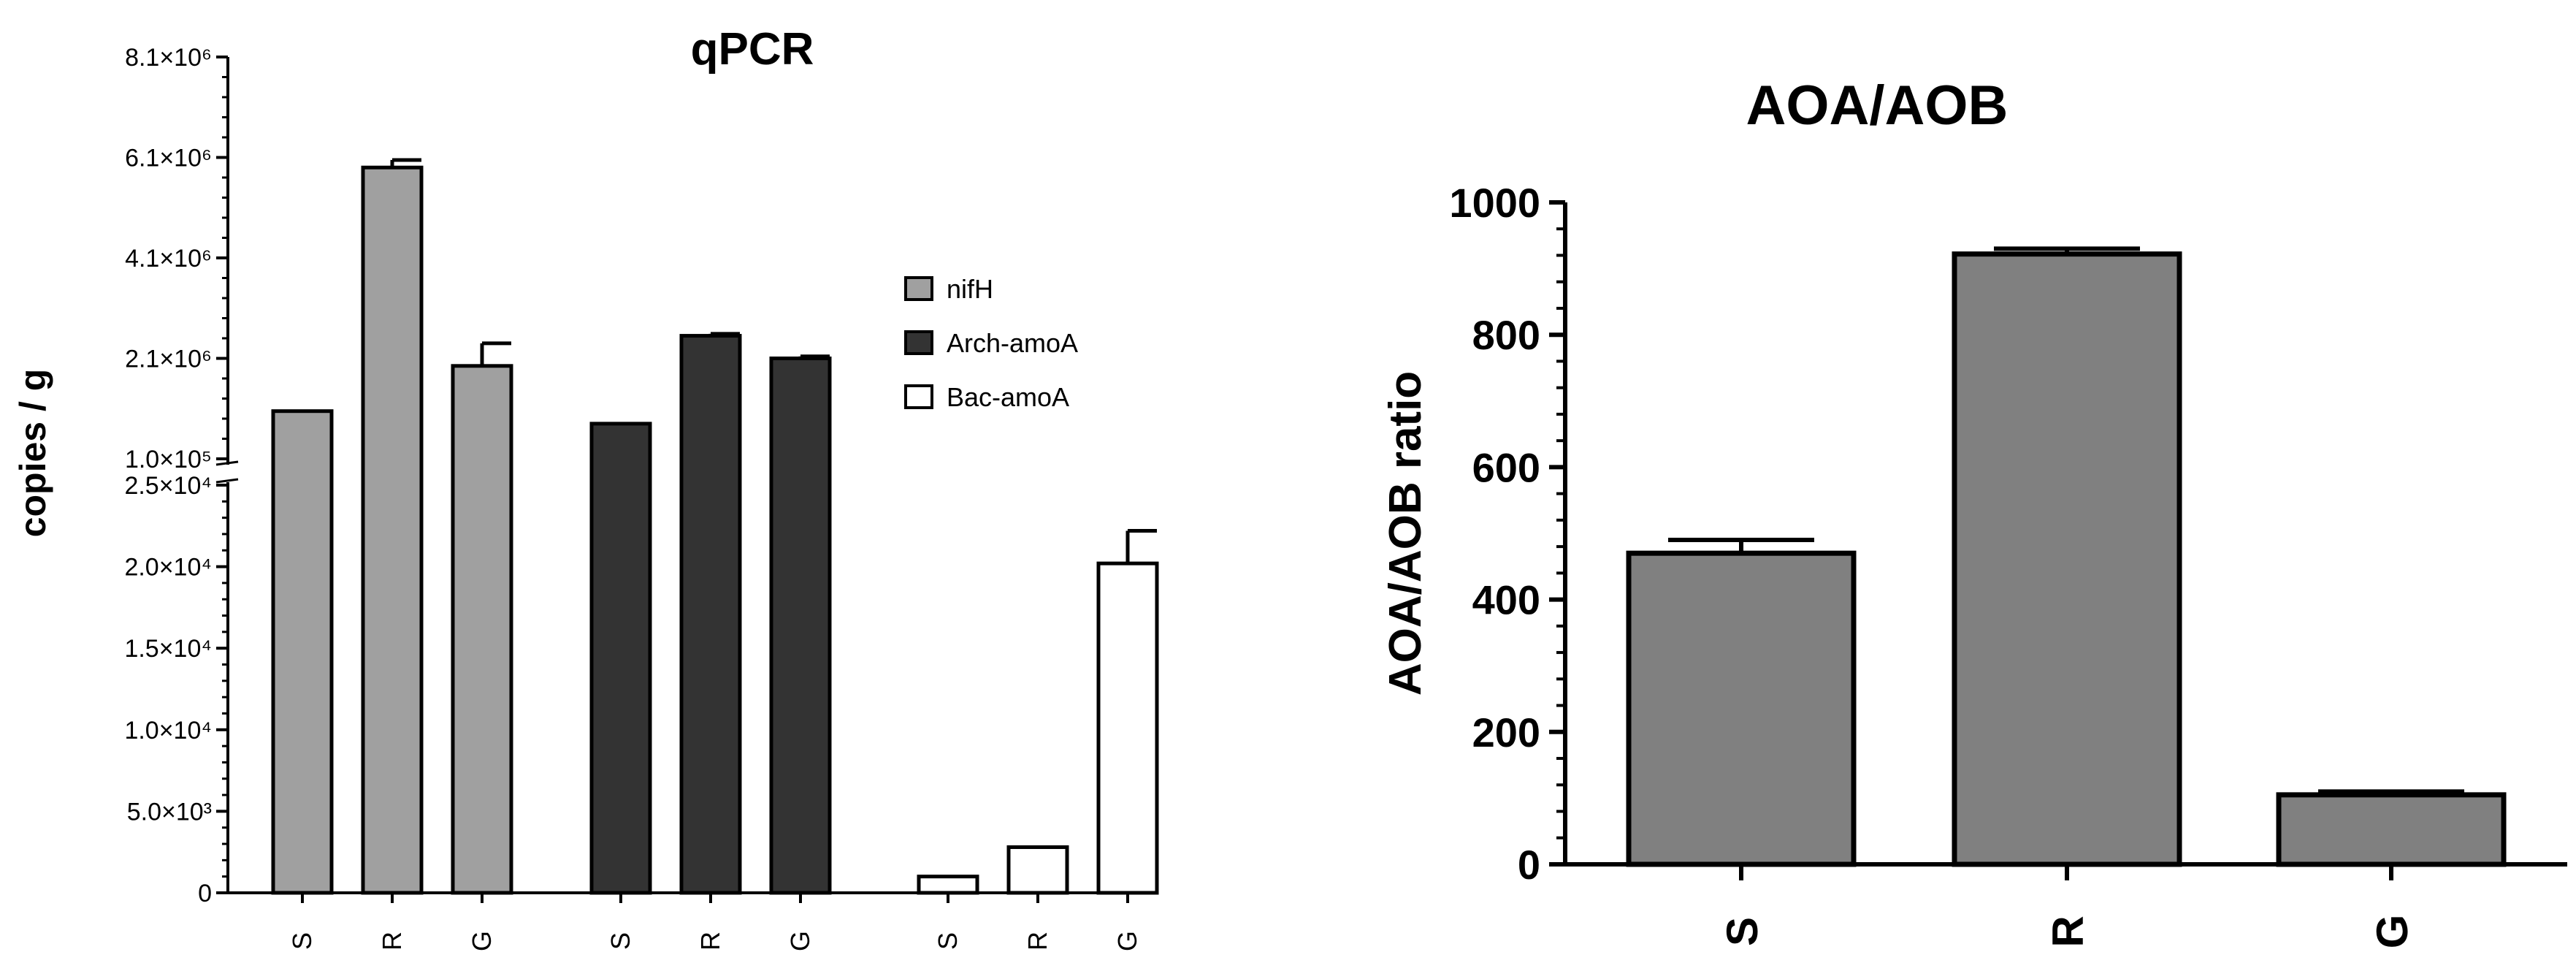 The width and height of the screenshot is (2576, 971). Describe the element at coordinates (970, 289) in the screenshot. I see `qpcr-legend-label: nifH` at that location.